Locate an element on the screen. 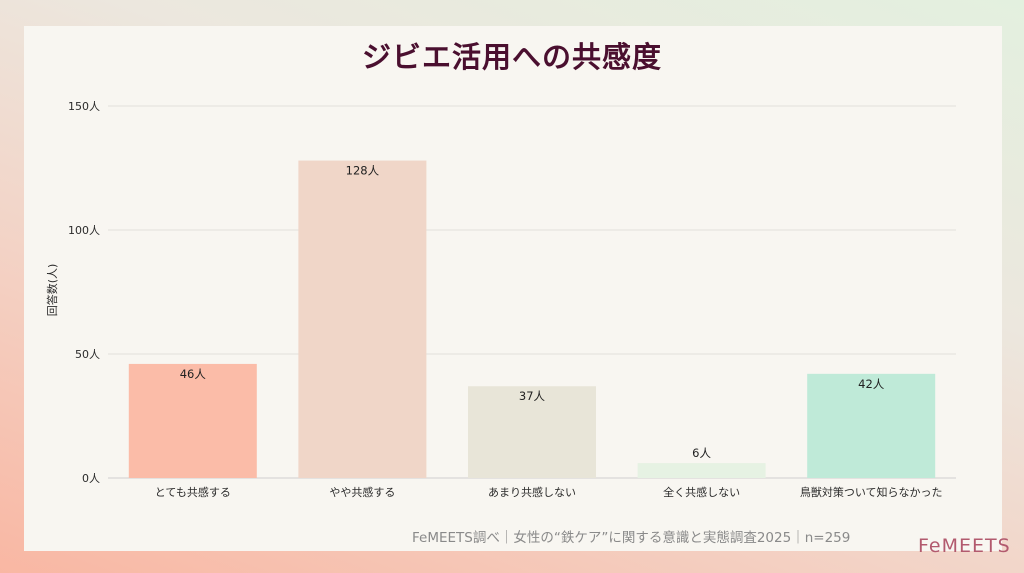 The image size is (1024, 573). bar-value-label: 6人 is located at coordinates (701, 453).